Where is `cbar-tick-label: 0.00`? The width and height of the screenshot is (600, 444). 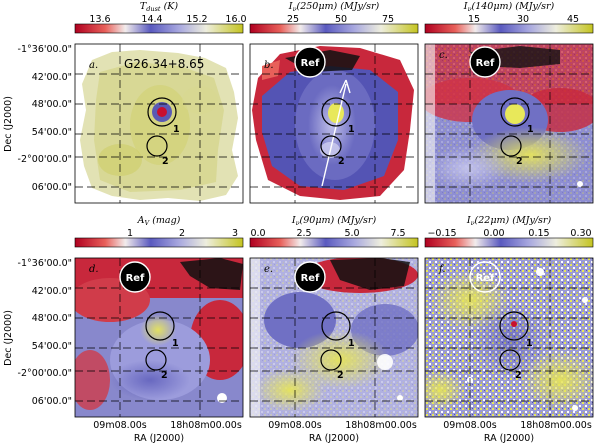
cbar-tick-label: 0.00 is located at coordinates (493, 233).